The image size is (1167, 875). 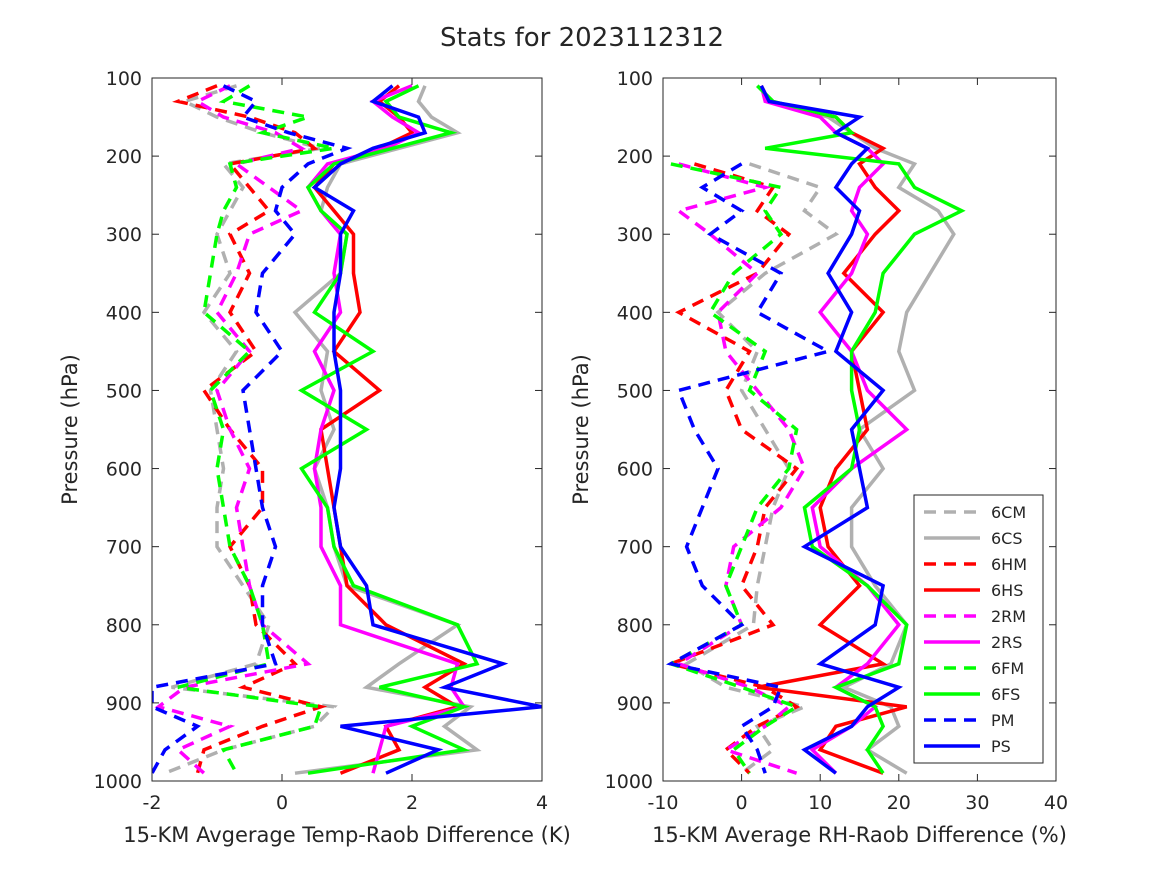 I want to click on rh-y-axis-label: Pressure (hPa), so click(x=581, y=429).